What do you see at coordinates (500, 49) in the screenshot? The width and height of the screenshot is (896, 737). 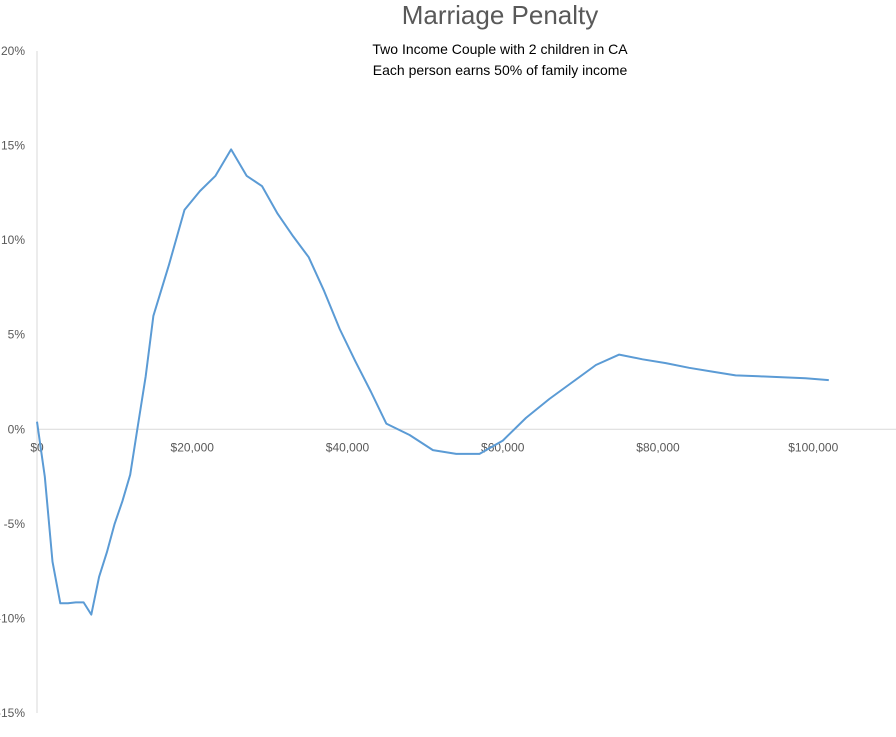 I see `chart-subtitle-line-1: Two Income Couple with 2 children in CA` at bounding box center [500, 49].